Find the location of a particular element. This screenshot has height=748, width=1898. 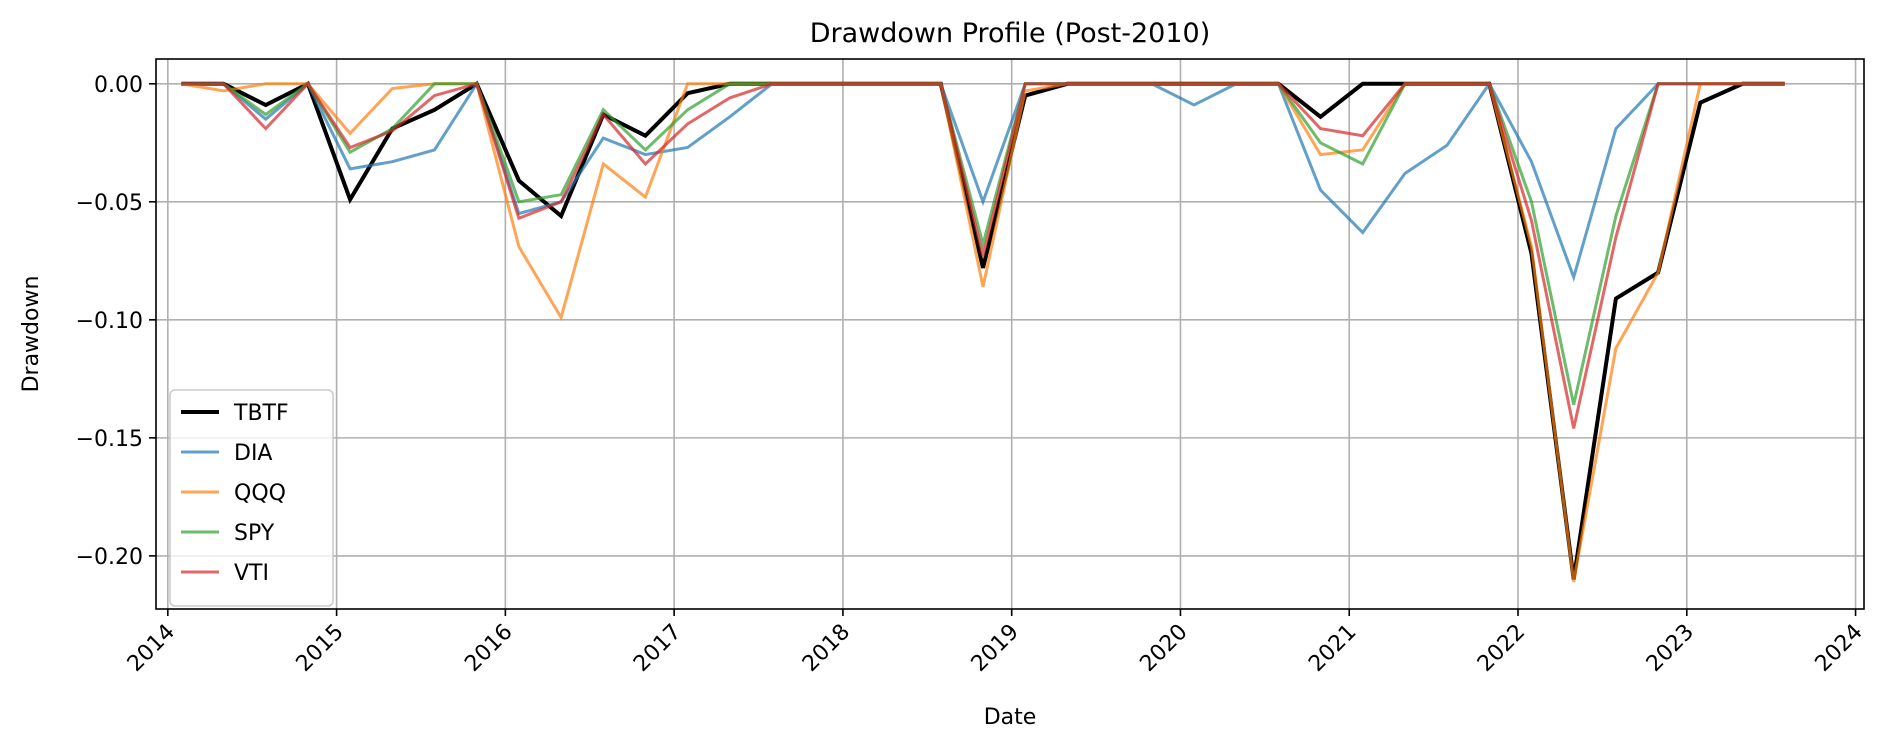

legend: TBTF DIA QQQ SPY VTI is located at coordinates (251, 498).